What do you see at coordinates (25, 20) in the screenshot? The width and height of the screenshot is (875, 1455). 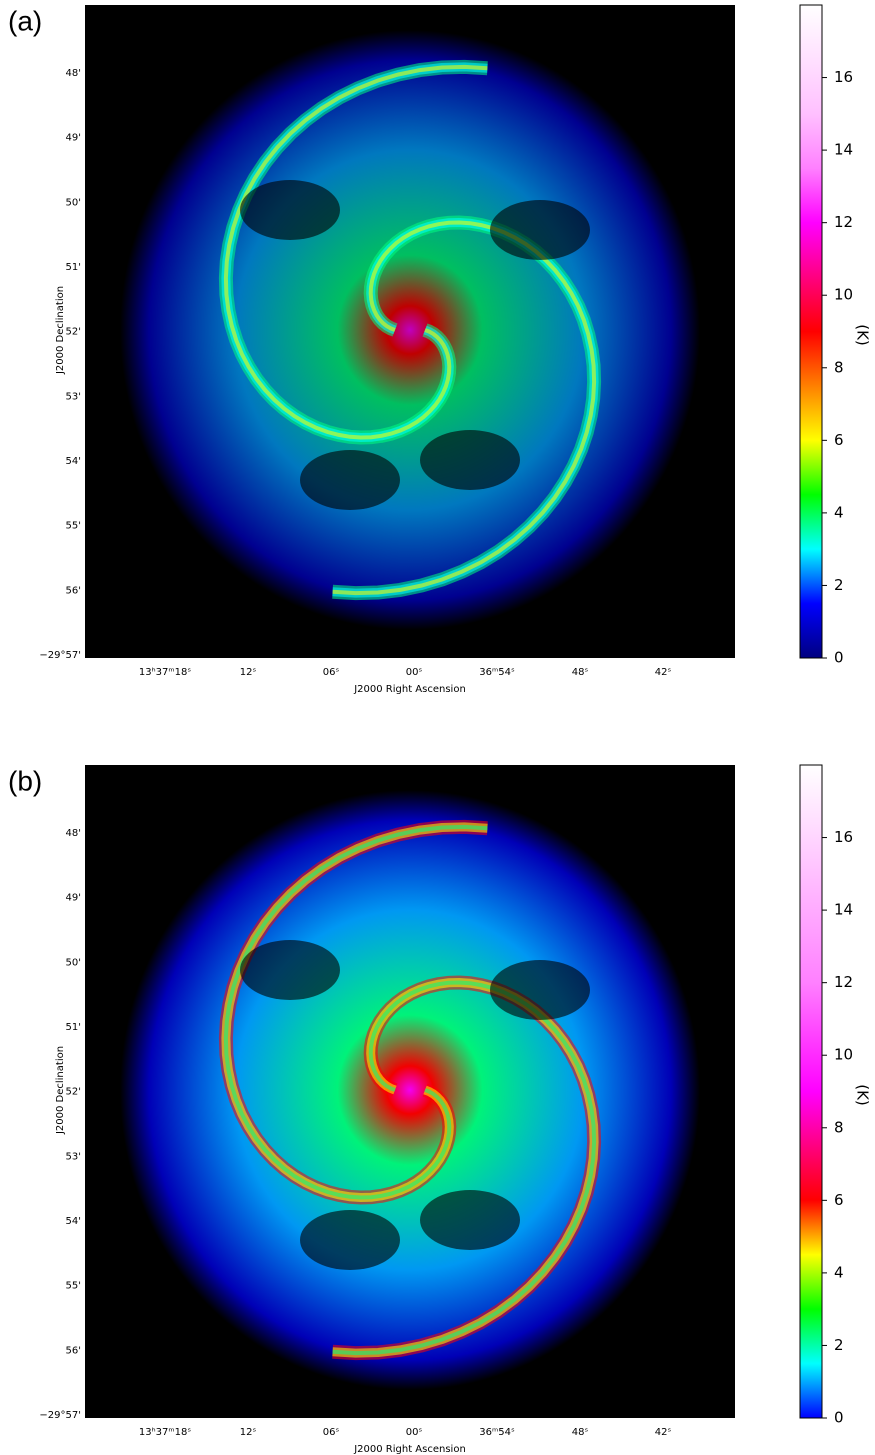 I see `panel-label: (a)` at bounding box center [25, 20].